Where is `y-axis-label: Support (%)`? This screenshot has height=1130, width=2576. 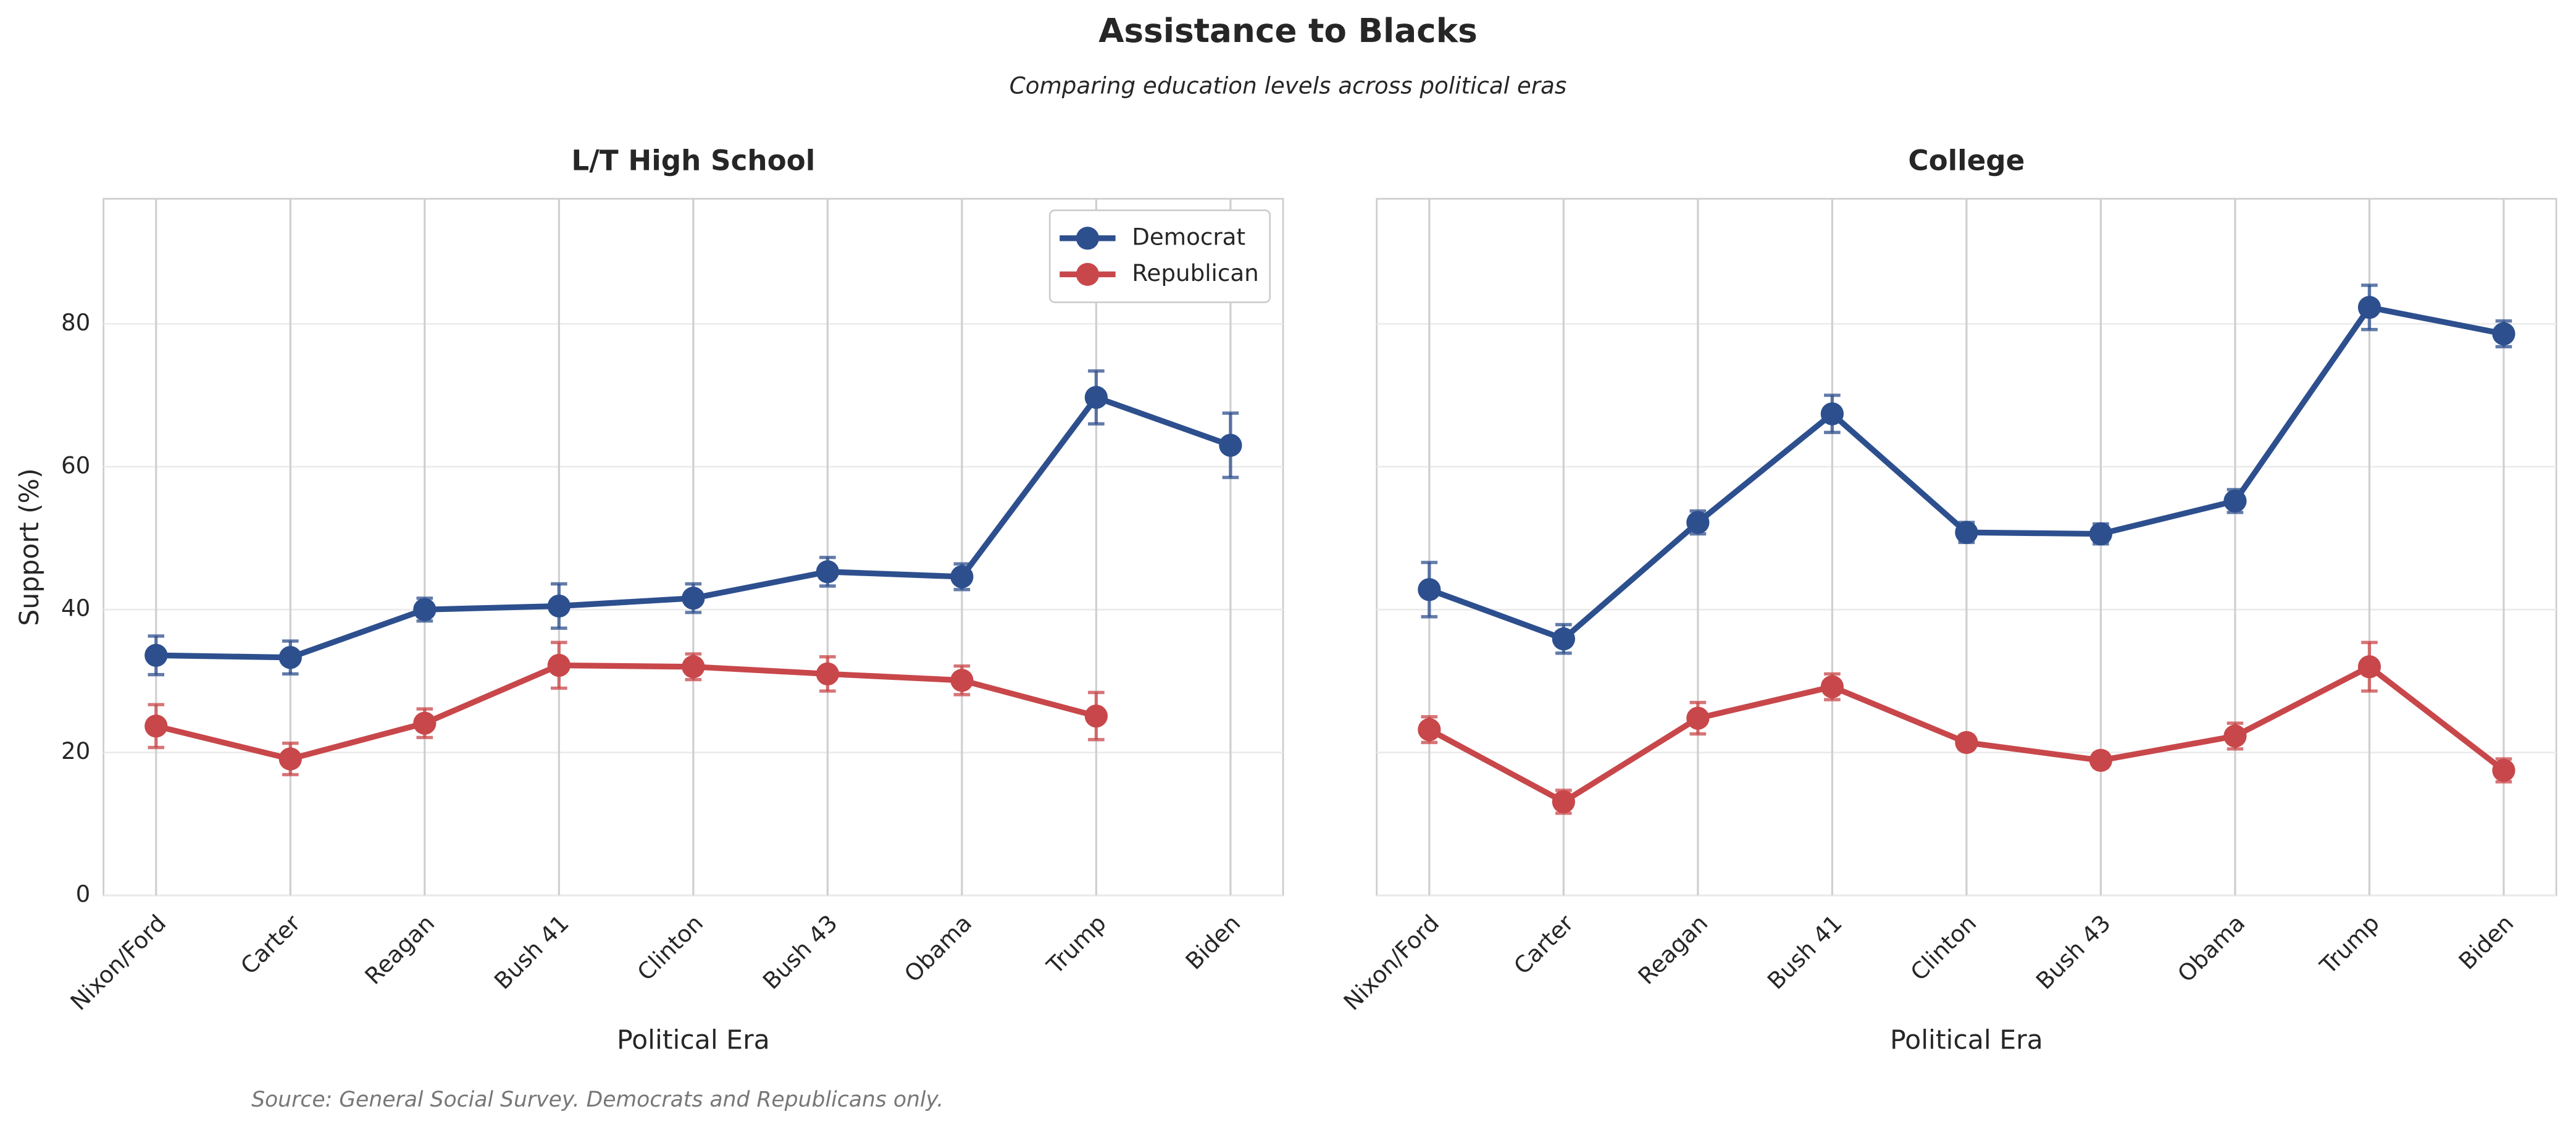 y-axis-label: Support (%) is located at coordinates (30, 547).